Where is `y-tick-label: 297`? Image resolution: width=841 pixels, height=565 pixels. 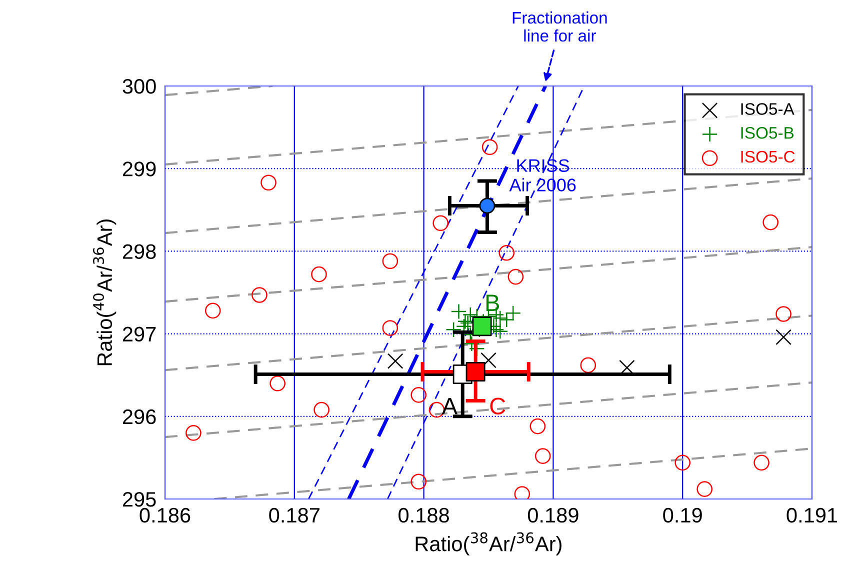
y-tick-label: 297 is located at coordinates (139, 334).